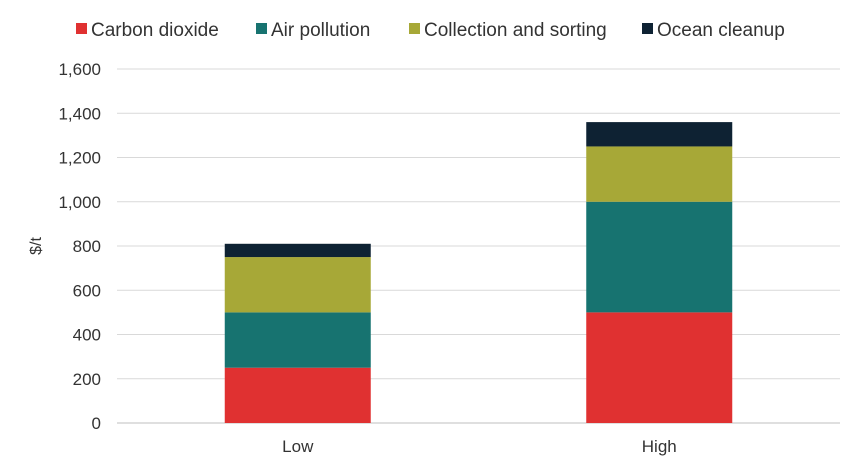  Describe the element at coordinates (721, 30) in the screenshot. I see `legend-label: Ocean cleanup` at that location.